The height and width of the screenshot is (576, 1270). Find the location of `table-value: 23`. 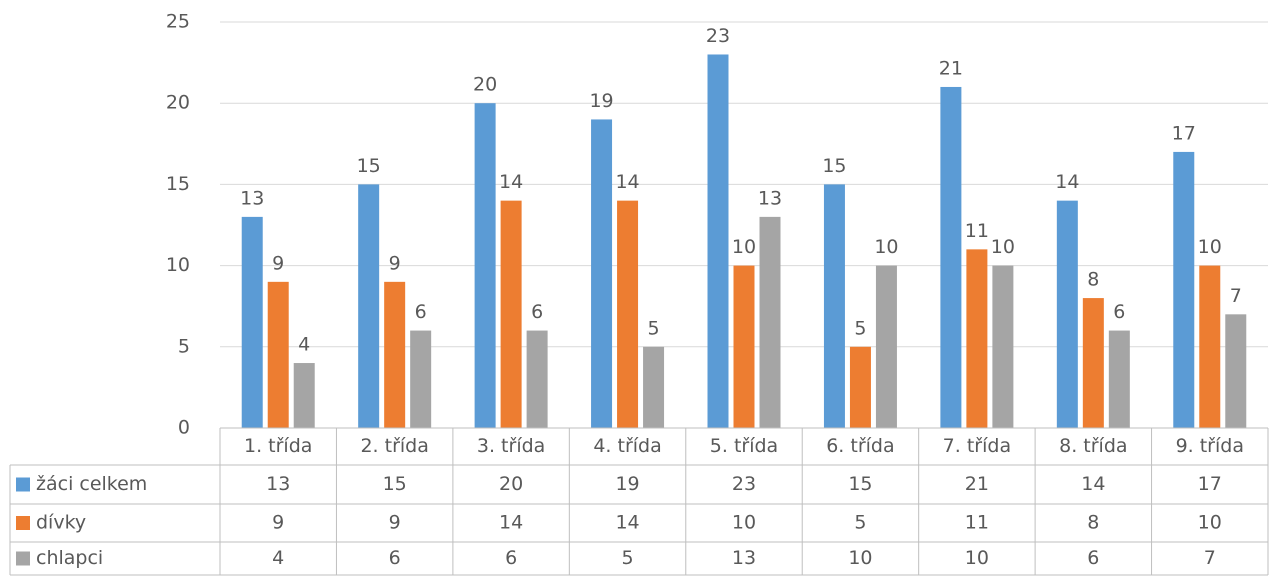

table-value: 23 is located at coordinates (744, 484).